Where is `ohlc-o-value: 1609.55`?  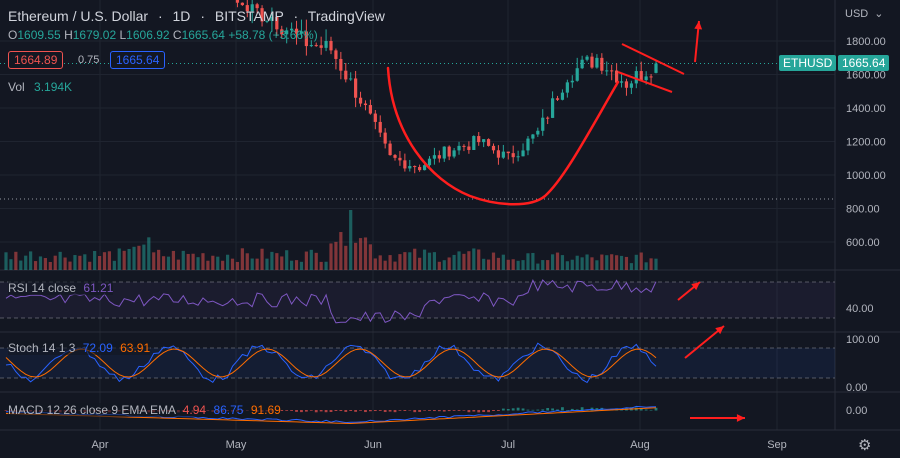
ohlc-o-value: 1609.55 is located at coordinates (39, 35).